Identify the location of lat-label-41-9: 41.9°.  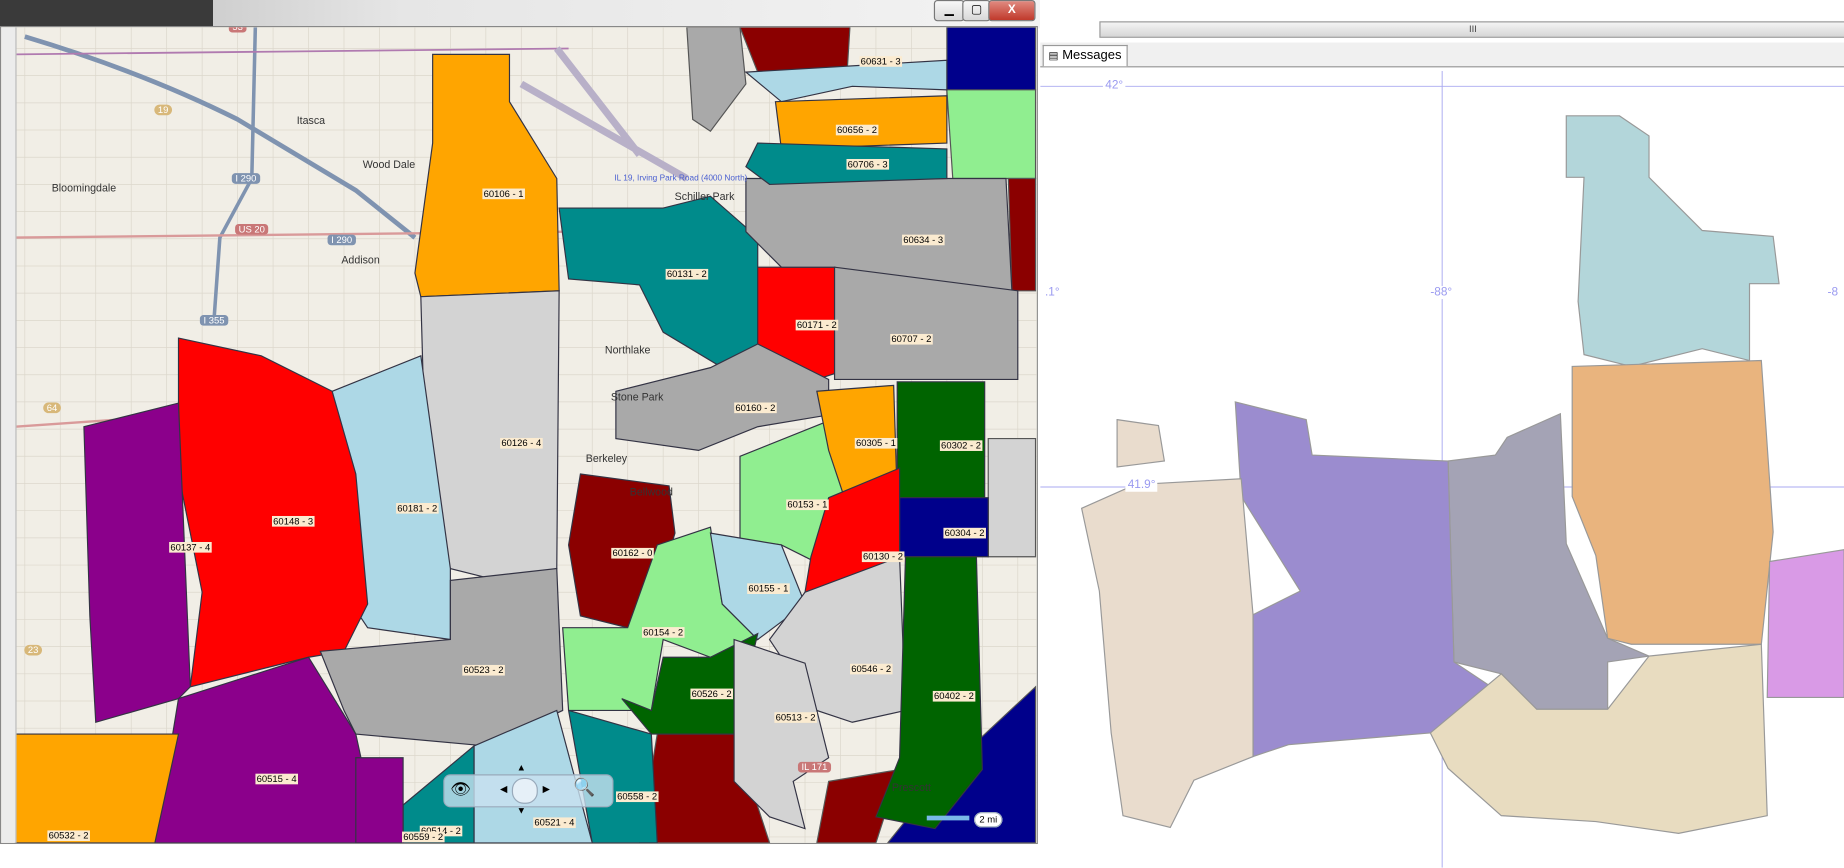
(1141, 485).